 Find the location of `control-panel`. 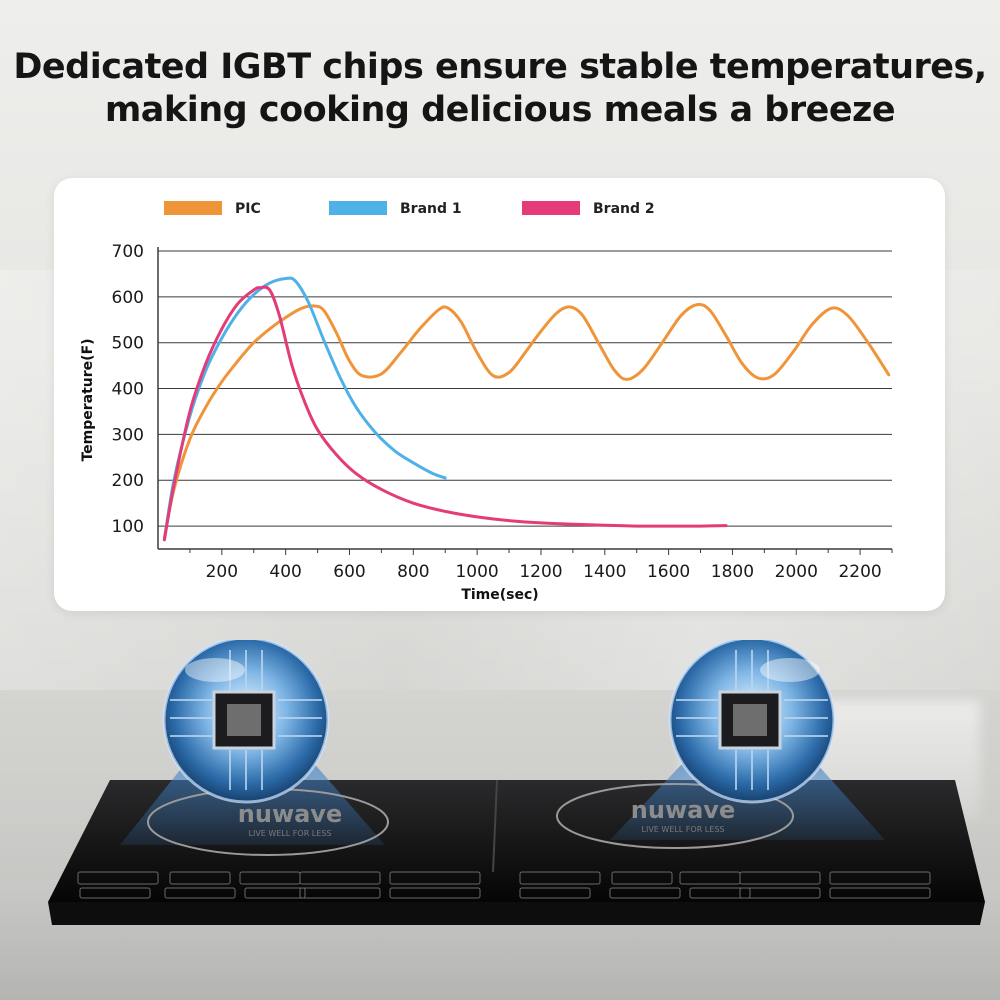

control-panel is located at coordinates (504, 885).